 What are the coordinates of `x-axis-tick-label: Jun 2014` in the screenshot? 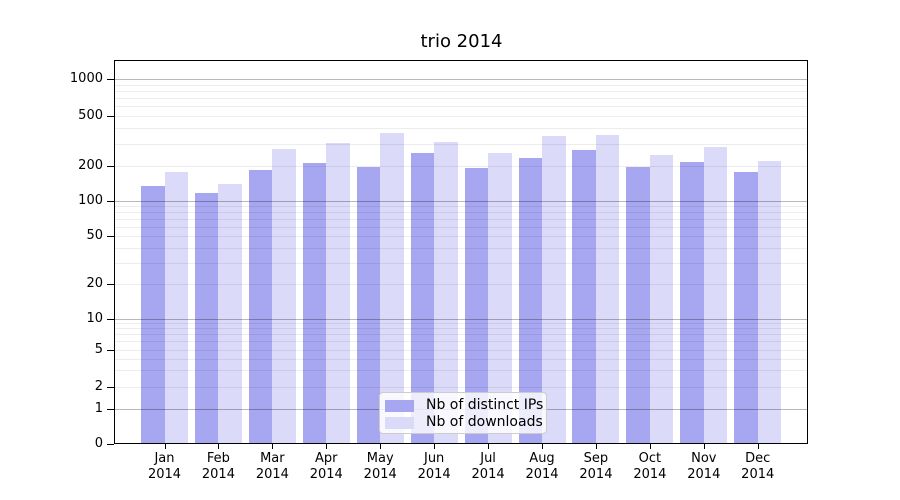 It's located at (434, 467).